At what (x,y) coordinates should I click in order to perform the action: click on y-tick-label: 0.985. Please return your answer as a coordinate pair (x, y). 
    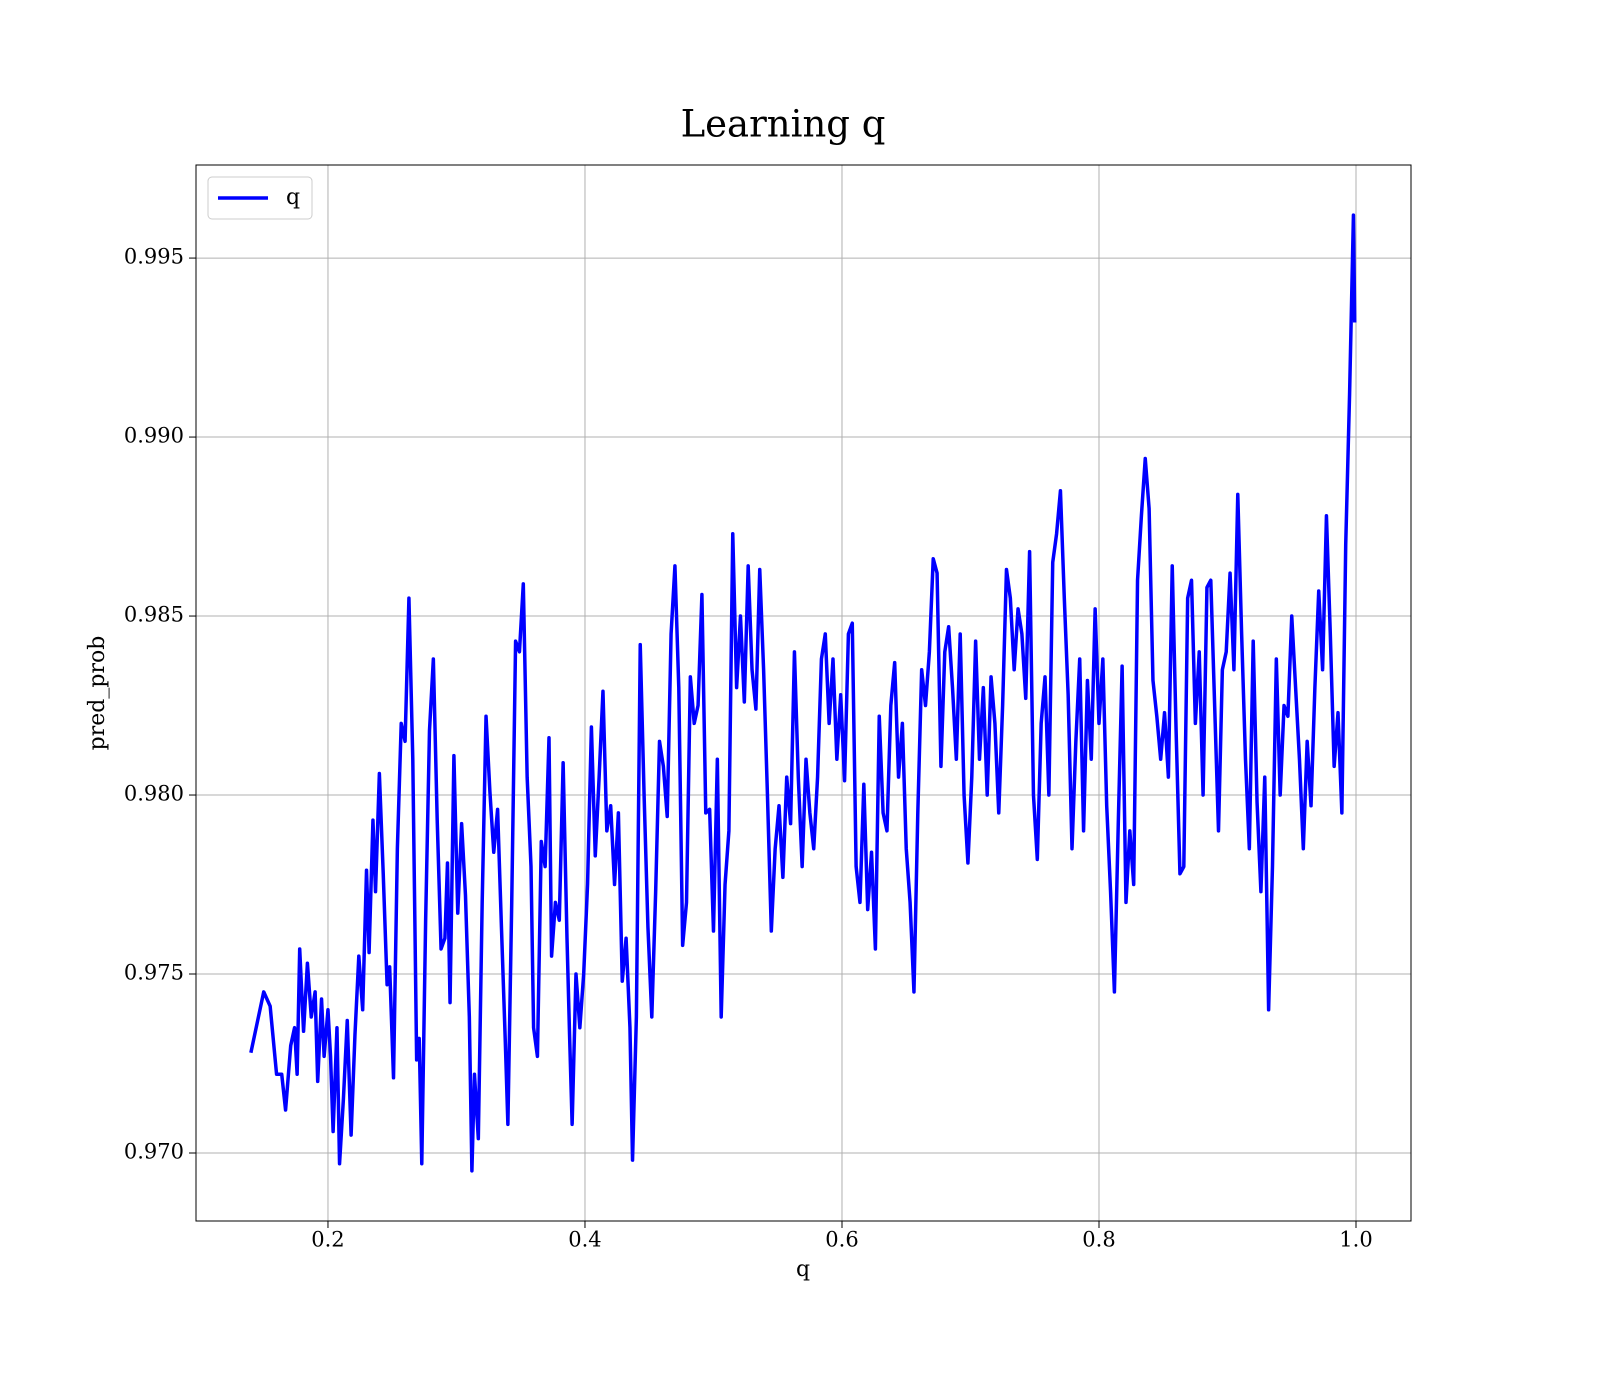
    Looking at the image, I should click on (154, 615).